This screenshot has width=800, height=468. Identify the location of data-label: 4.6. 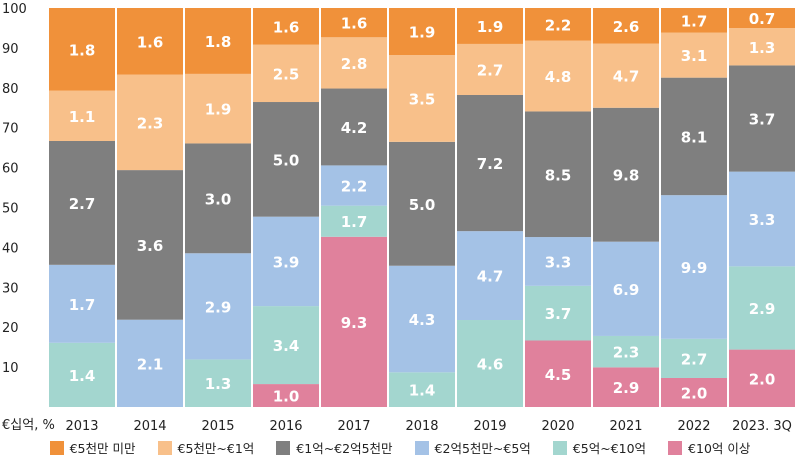
(490, 365).